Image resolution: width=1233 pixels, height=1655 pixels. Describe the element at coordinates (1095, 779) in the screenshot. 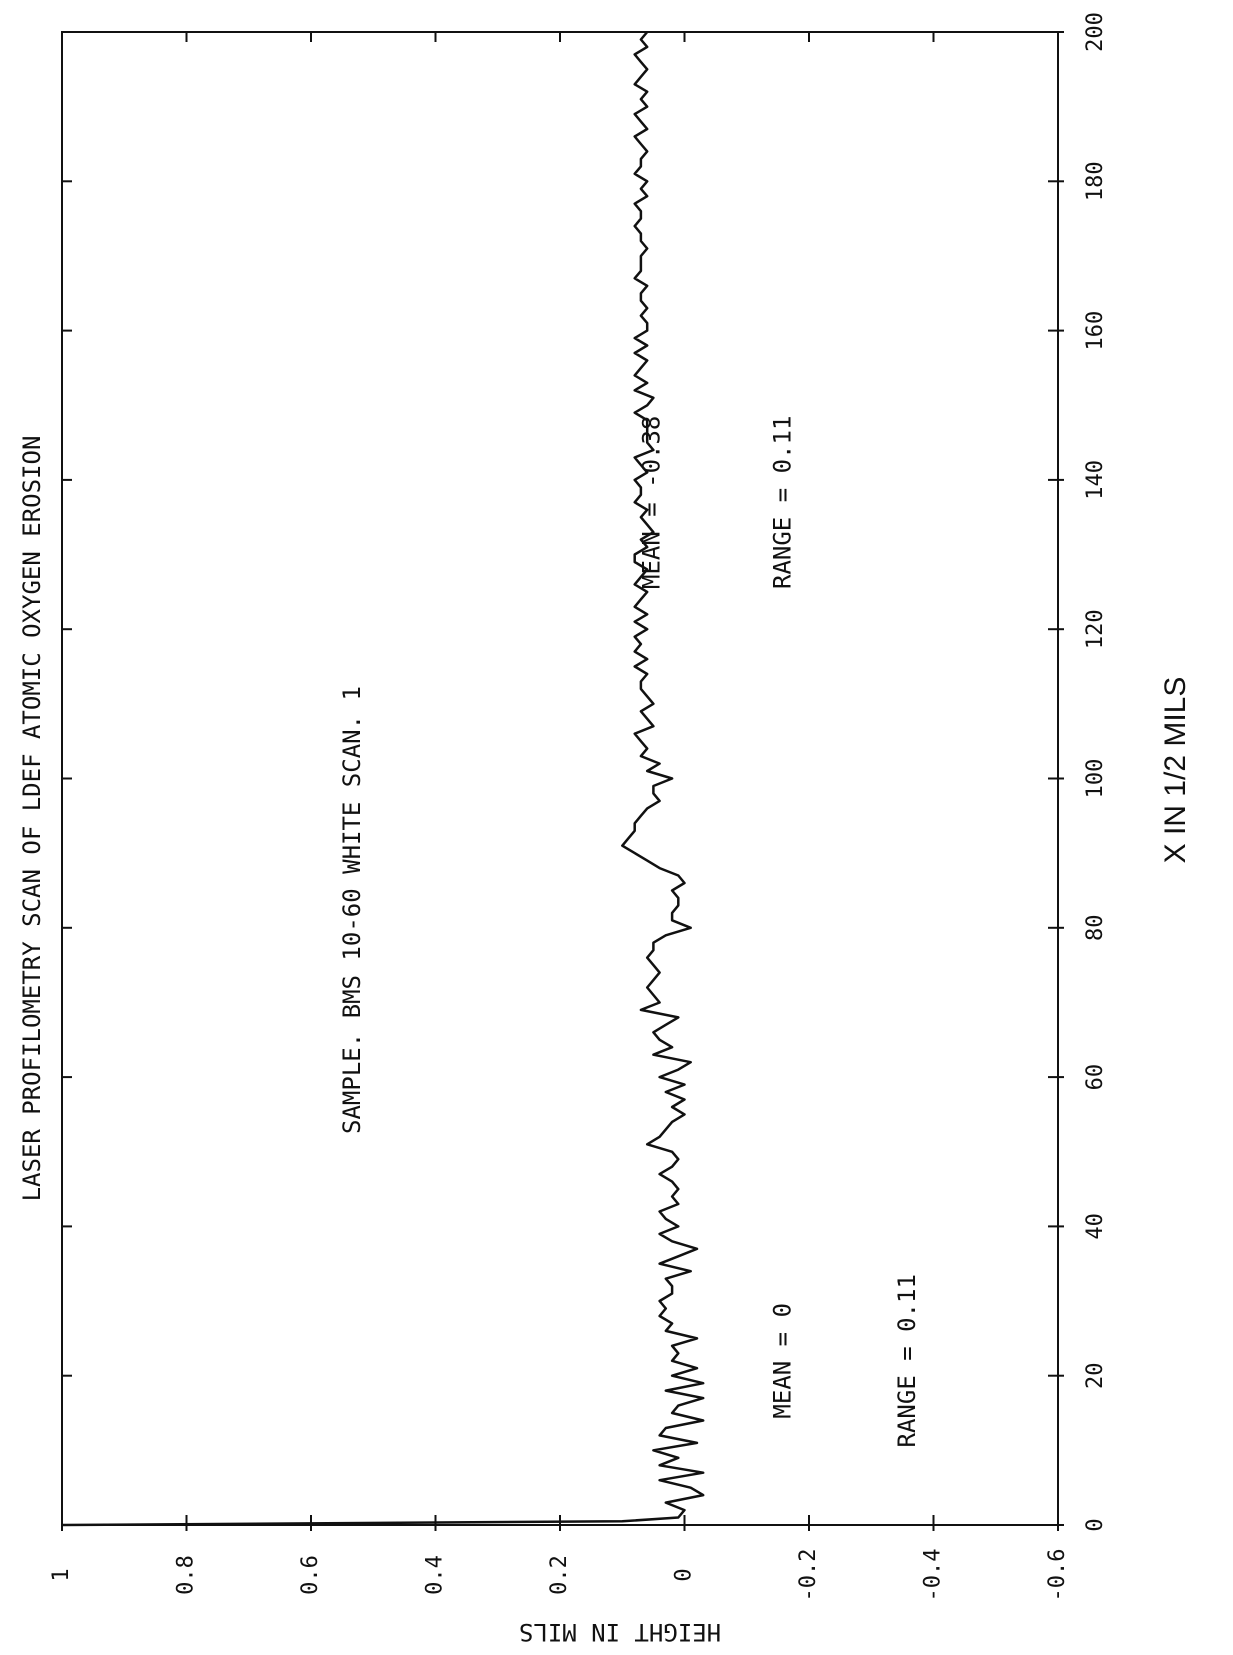

I see `x-tick-label: 100` at that location.